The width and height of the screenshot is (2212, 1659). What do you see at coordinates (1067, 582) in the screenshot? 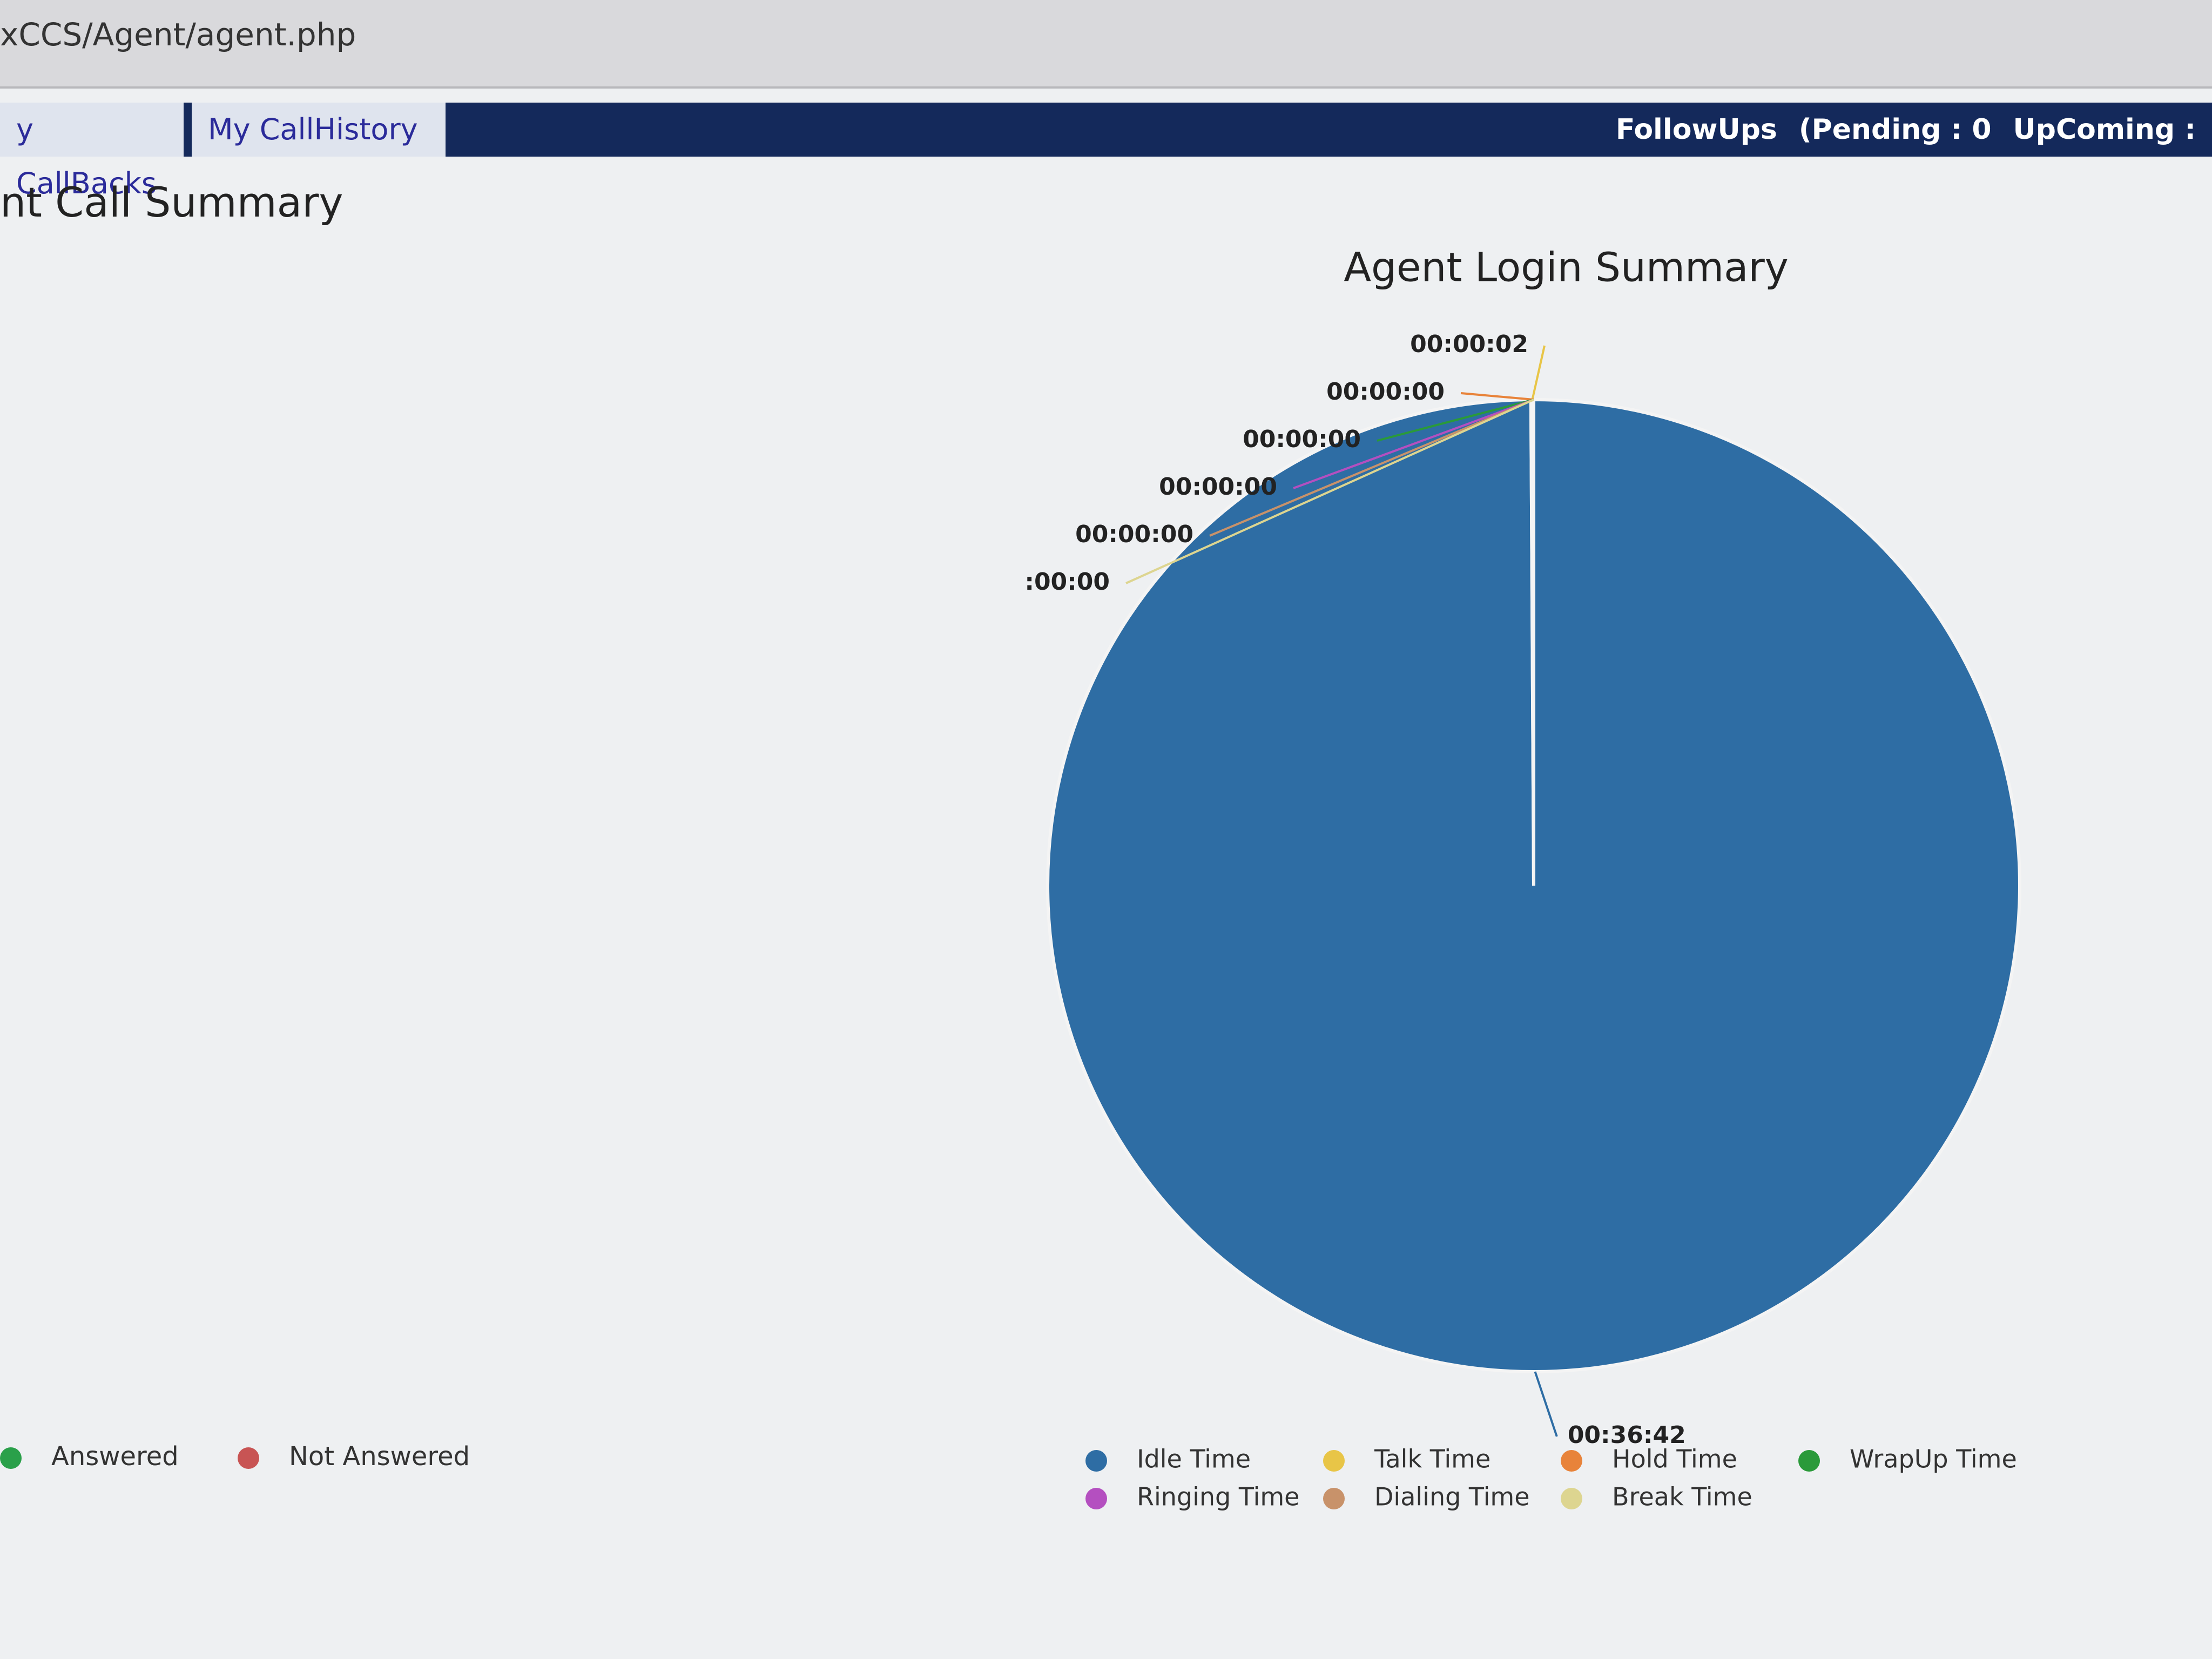
I see `data-label: :00:00` at bounding box center [1067, 582].